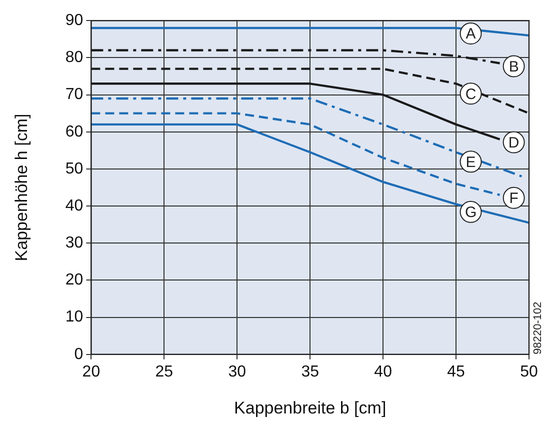  I want to click on x-axis-title: Kappenbreite b [cm], so click(310, 408).